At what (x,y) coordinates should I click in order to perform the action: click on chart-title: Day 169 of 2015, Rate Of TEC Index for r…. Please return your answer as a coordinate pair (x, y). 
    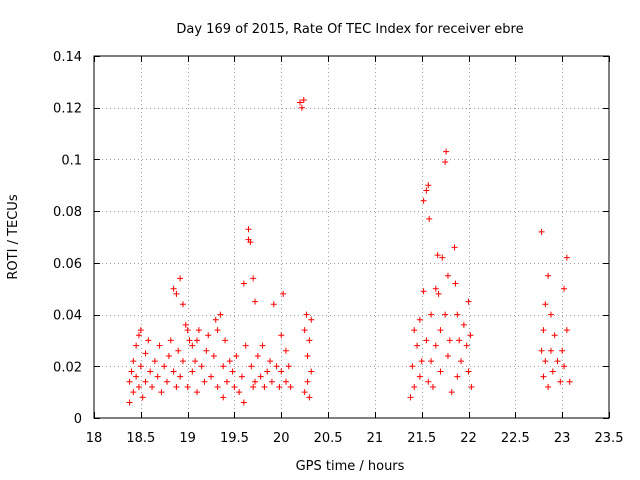
    Looking at the image, I should click on (349, 29).